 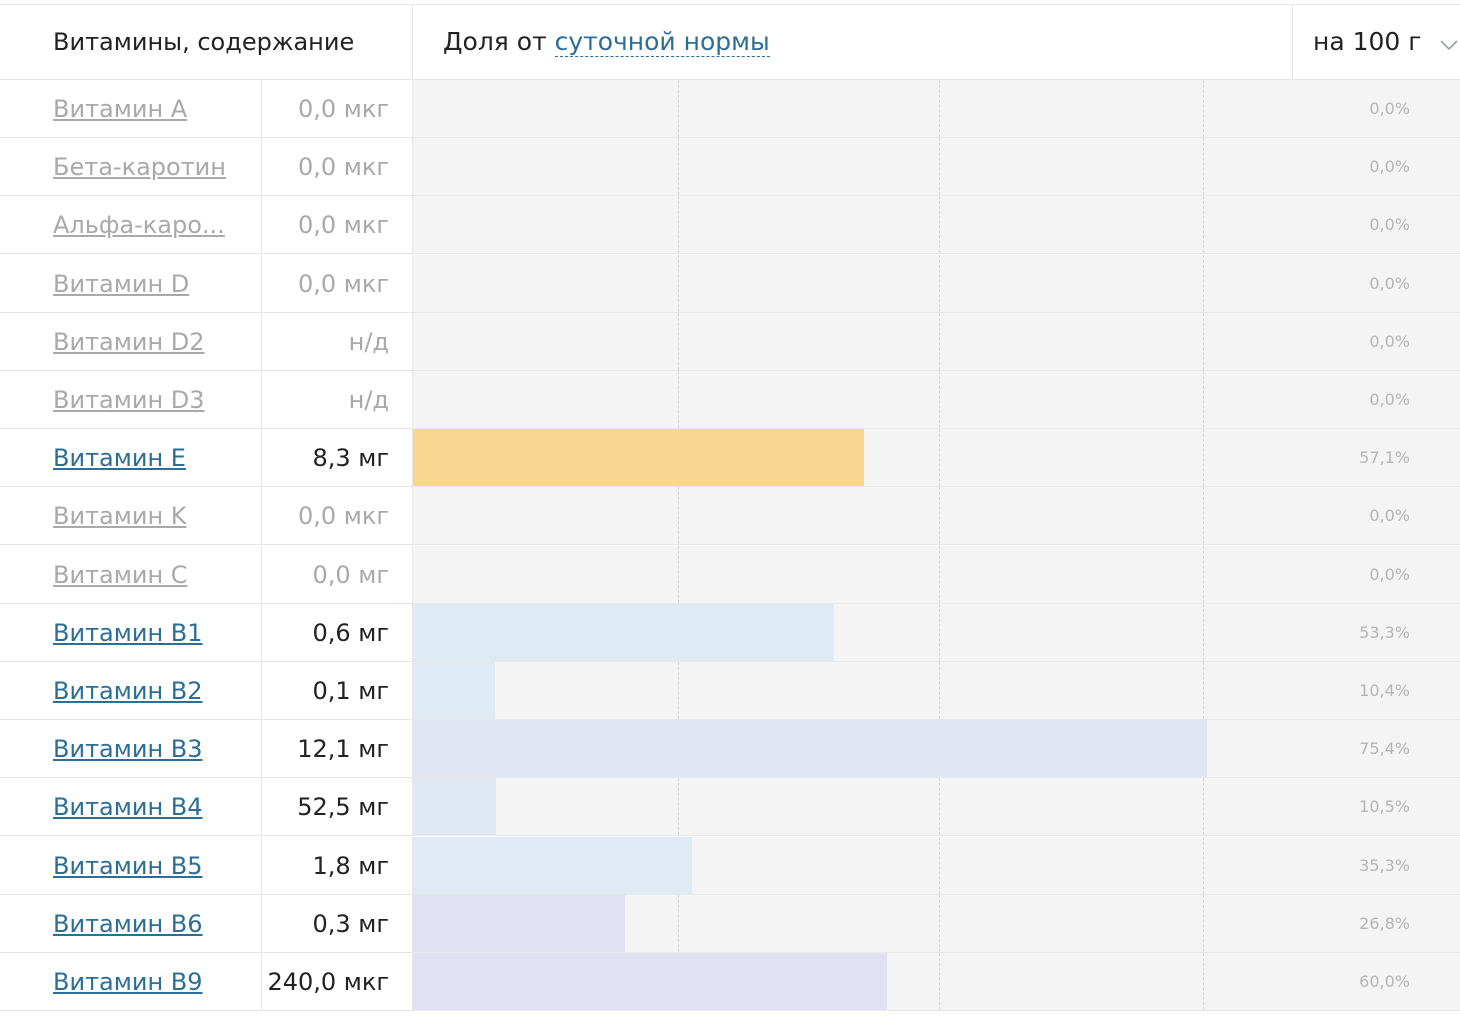 I want to click on vitamin-name-cell: Витамин C, so click(x=131, y=574).